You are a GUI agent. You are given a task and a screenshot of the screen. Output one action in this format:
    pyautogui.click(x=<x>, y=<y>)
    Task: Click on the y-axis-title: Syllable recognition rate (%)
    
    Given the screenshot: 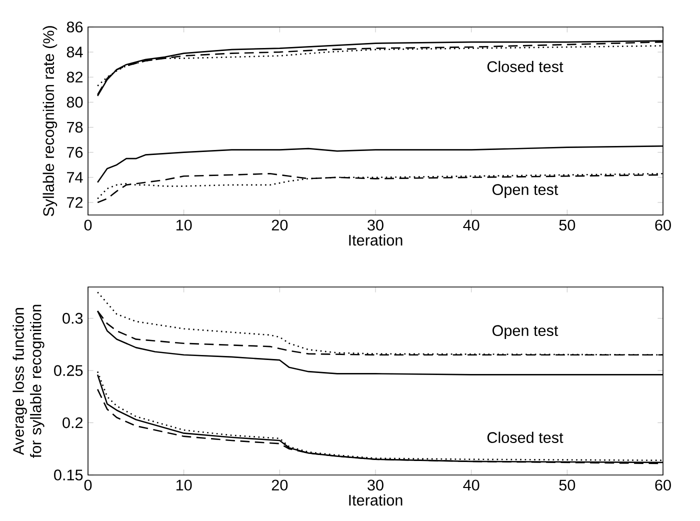 What is the action you would take?
    pyautogui.click(x=50, y=121)
    